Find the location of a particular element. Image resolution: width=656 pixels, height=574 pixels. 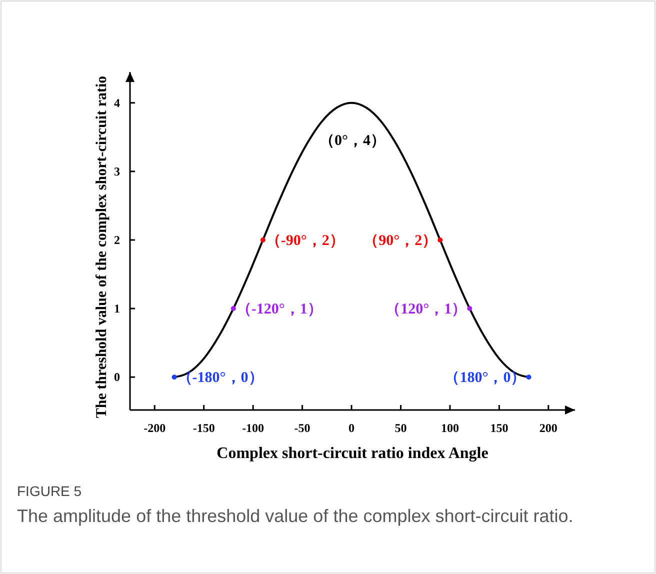

caption: FIGURE 5 is located at coordinates (49, 491).